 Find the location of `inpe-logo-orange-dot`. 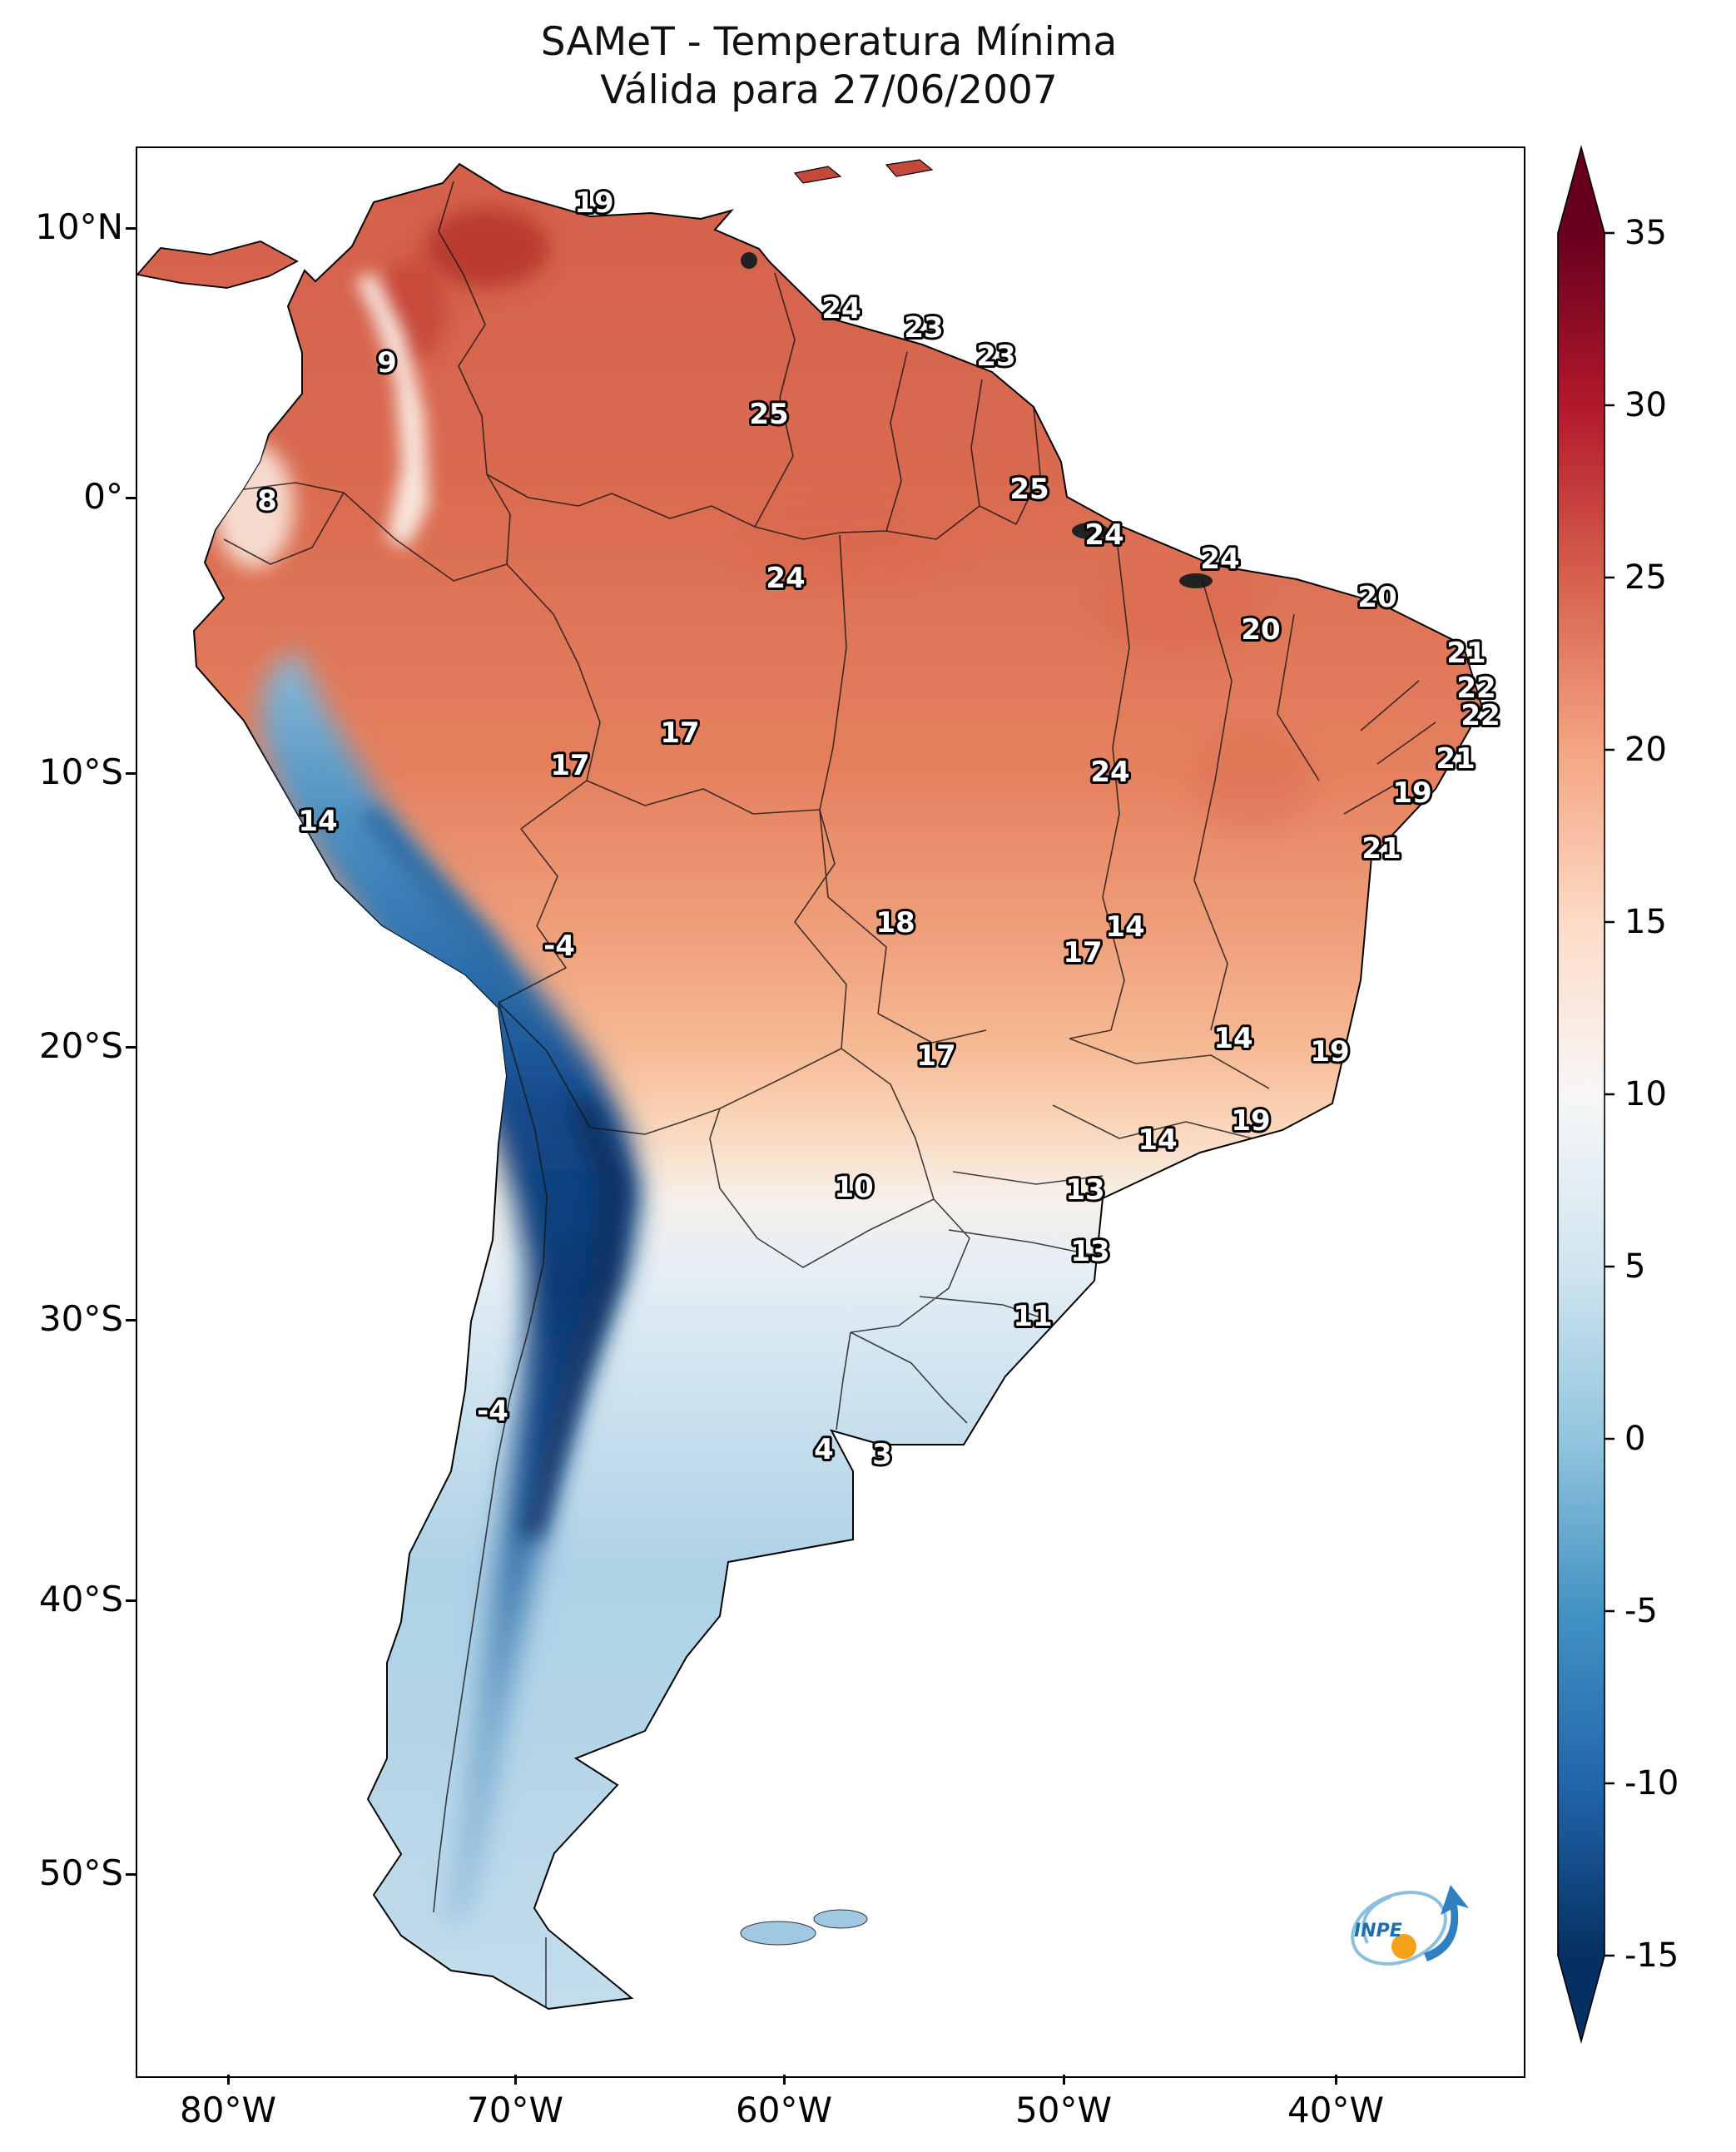

inpe-logo-orange-dot is located at coordinates (1404, 1946).